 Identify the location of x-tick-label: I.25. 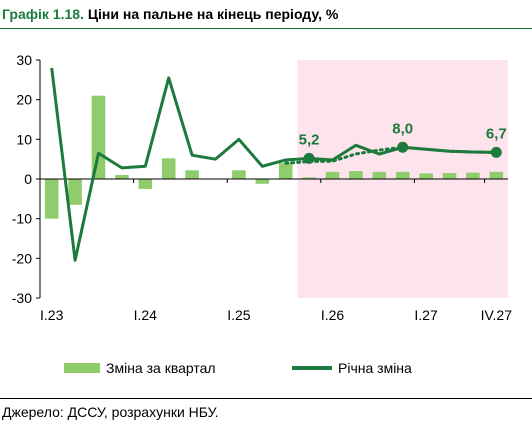
(239, 315).